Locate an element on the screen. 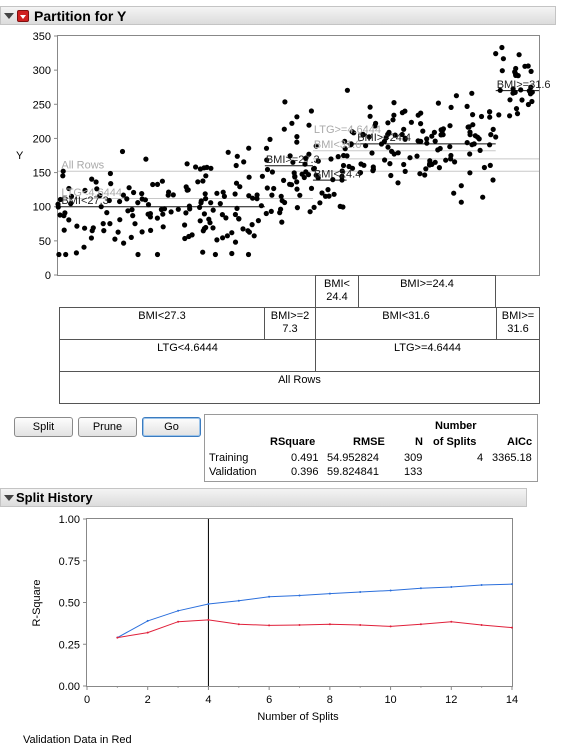 This screenshot has width=563, height=752. split-history-outline-header: Split History is located at coordinates (263, 497).